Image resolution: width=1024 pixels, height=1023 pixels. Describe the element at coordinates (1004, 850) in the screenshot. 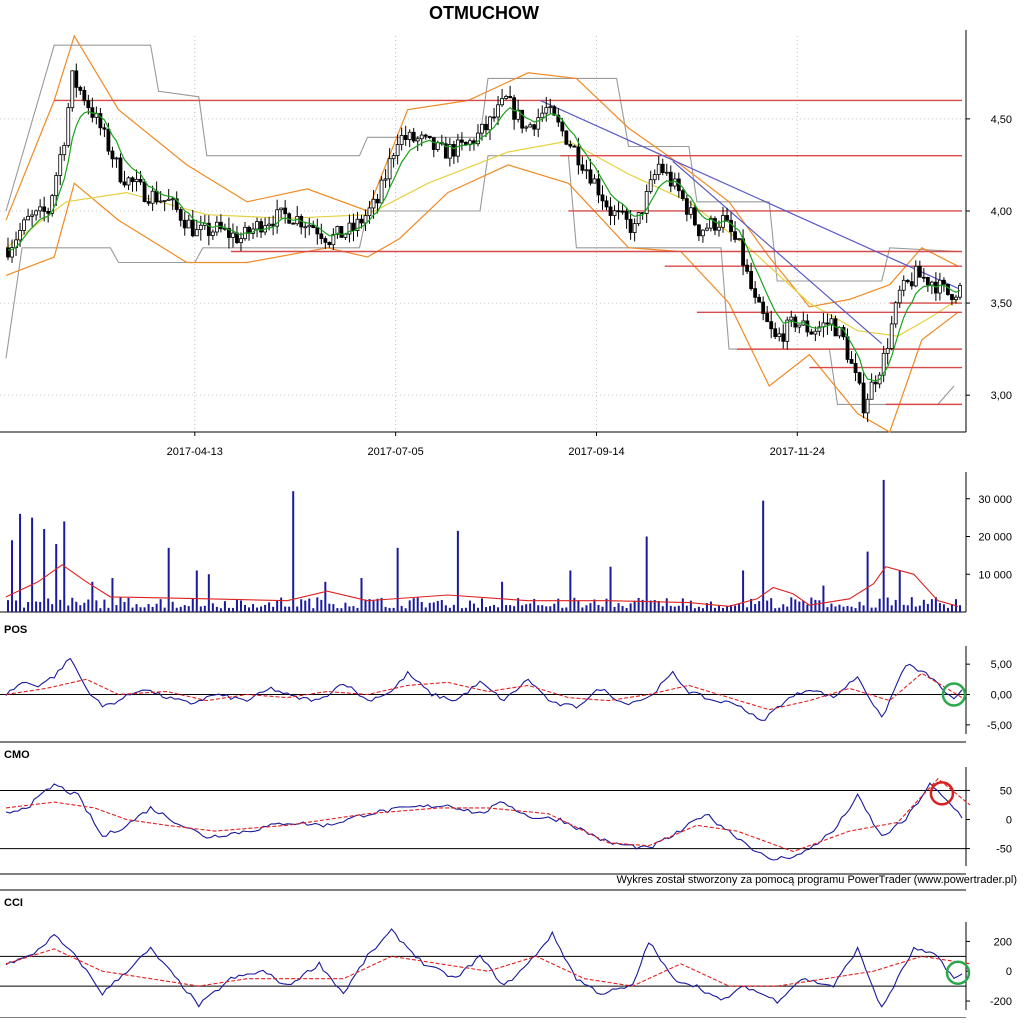

I see `y-tick-label: -50` at that location.